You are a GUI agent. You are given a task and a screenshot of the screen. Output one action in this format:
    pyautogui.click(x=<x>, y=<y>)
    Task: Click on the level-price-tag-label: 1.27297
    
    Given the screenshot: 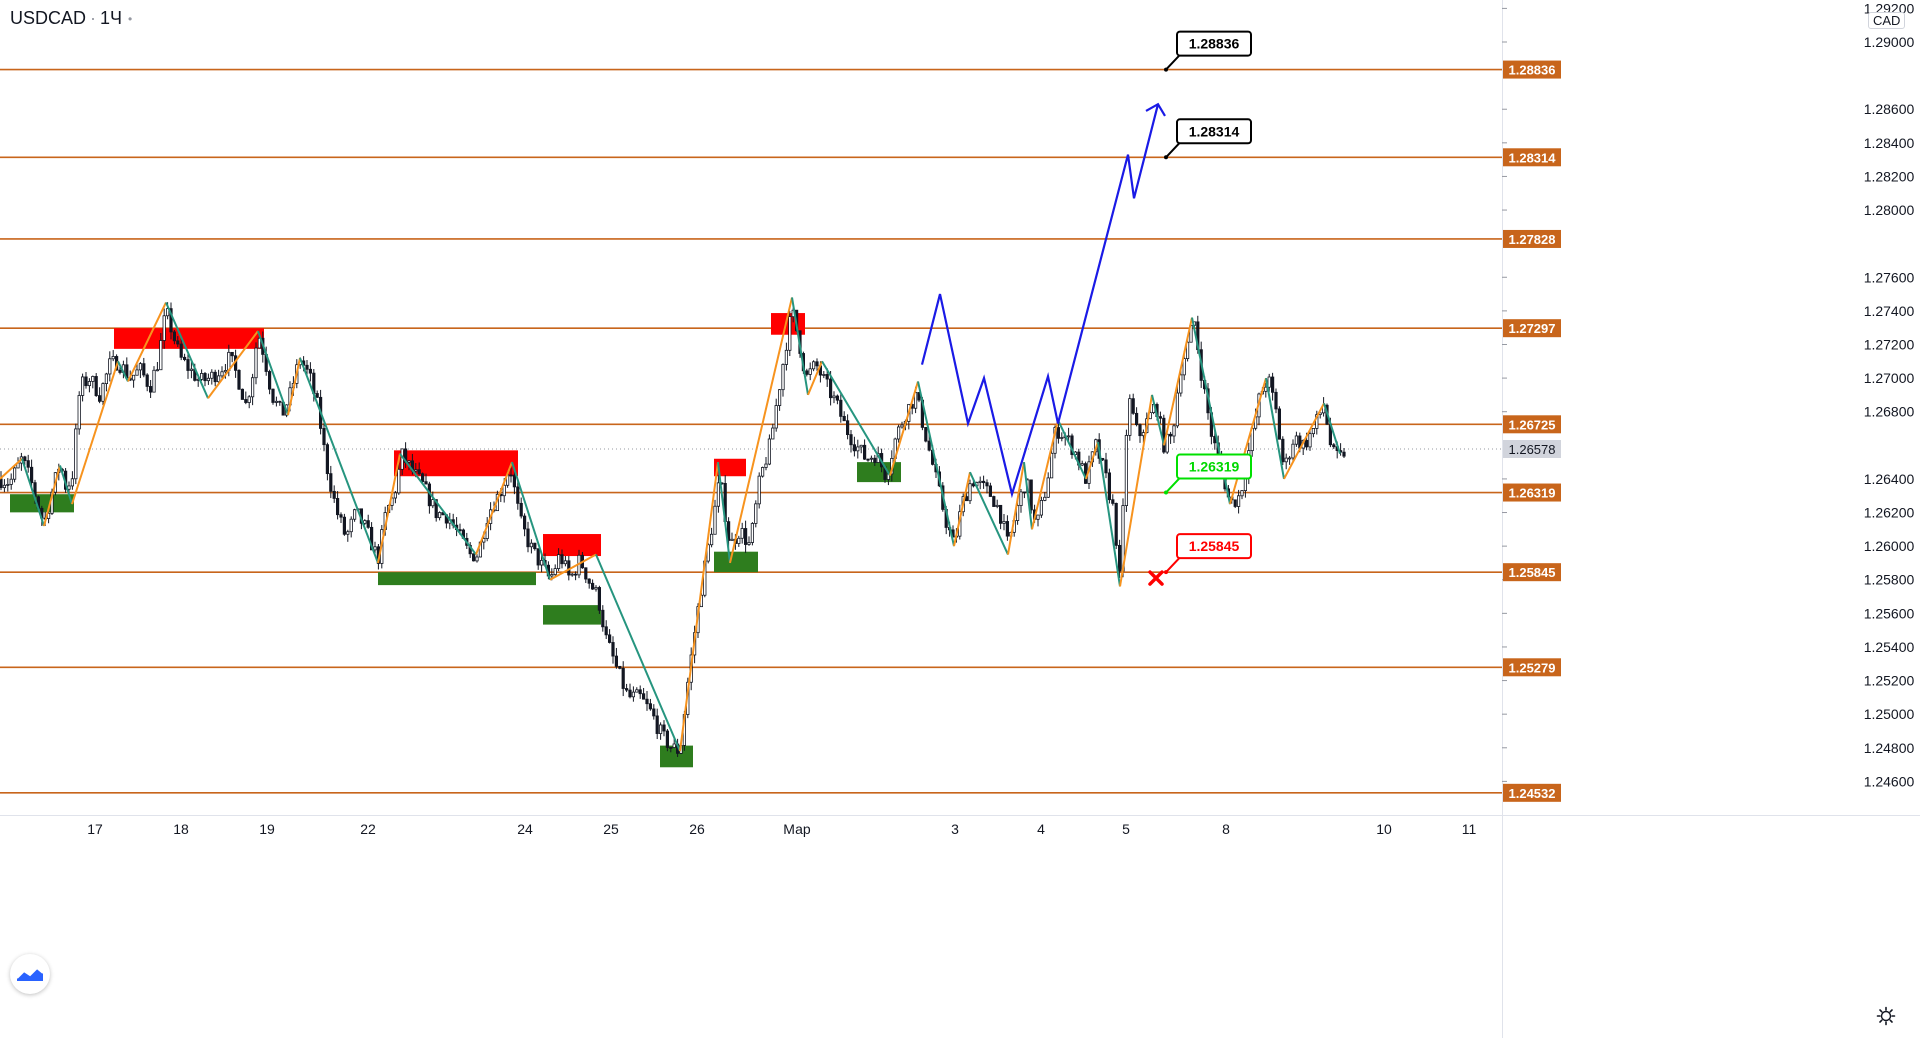 What is the action you would take?
    pyautogui.click(x=1532, y=328)
    